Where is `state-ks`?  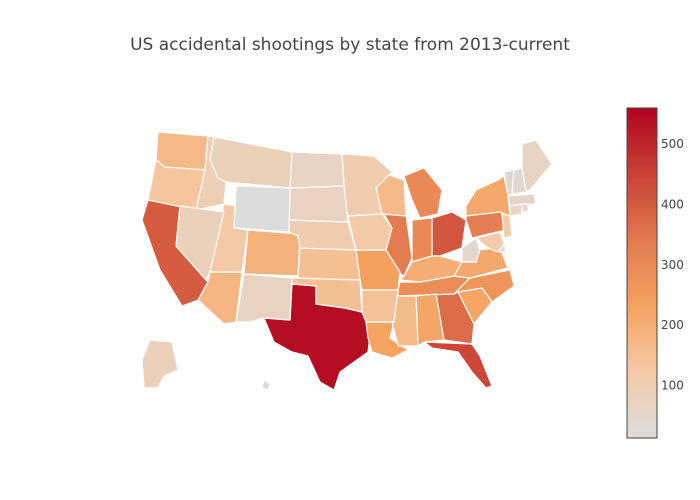
state-ks is located at coordinates (329, 264).